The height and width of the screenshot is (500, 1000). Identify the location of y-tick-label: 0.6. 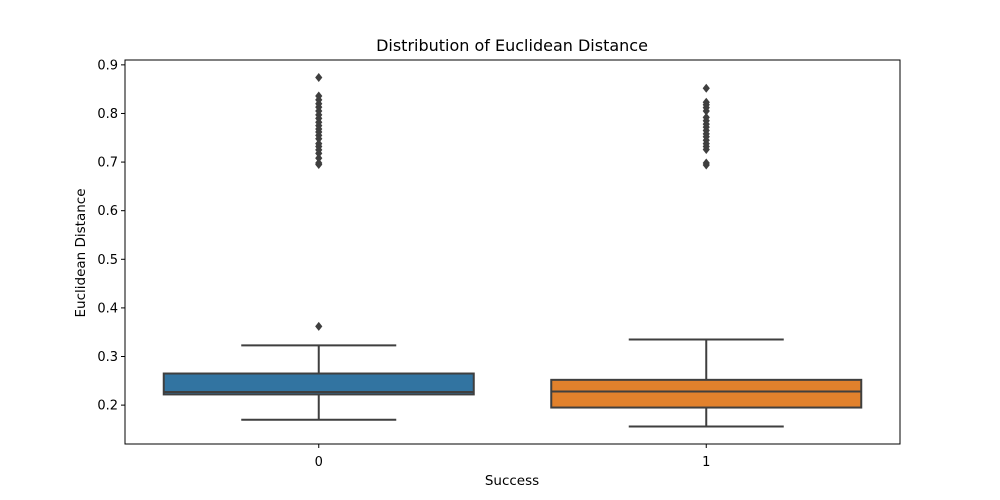
(107, 211).